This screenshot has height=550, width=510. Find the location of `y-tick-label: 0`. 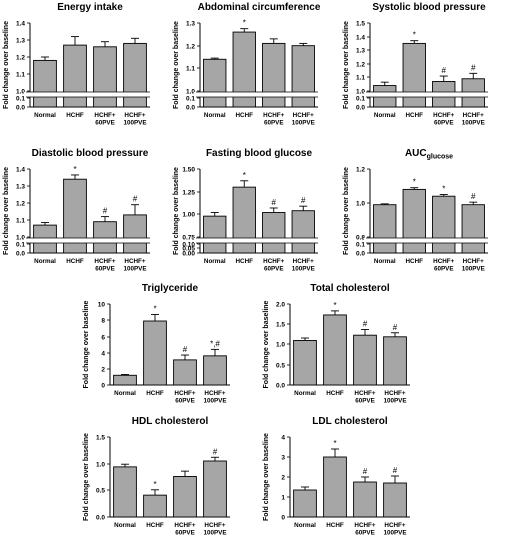

y-tick-label: 0 is located at coordinates (103, 385).